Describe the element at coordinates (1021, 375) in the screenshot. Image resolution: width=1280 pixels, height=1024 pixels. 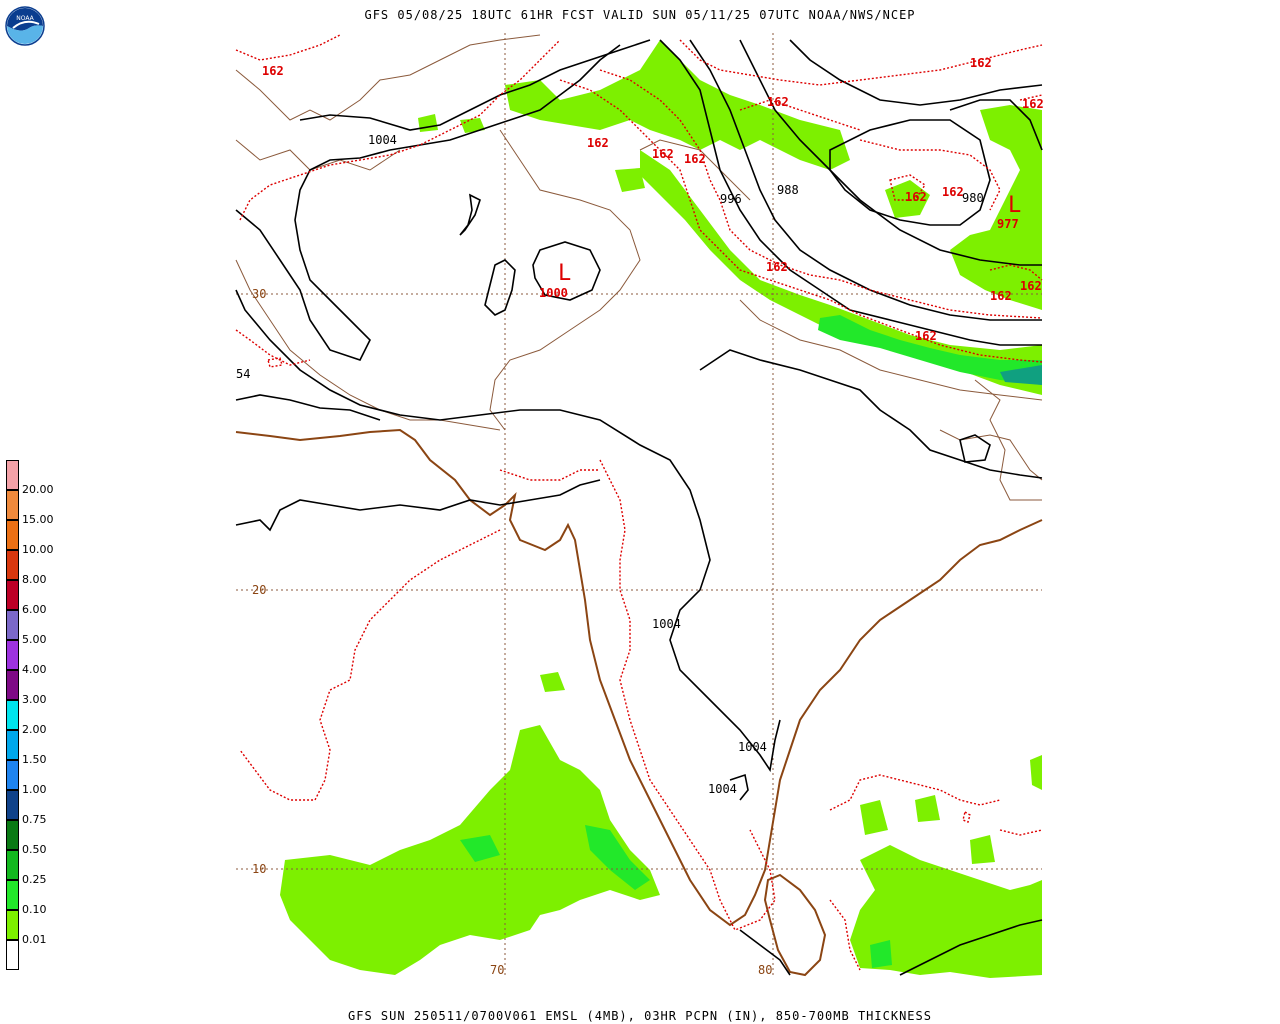
I see `precip-teal` at that location.